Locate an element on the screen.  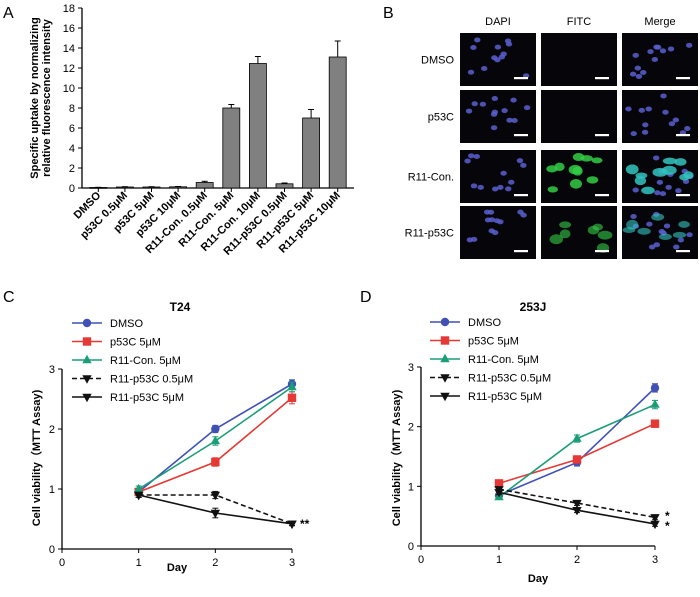
micrograph-column-label: DAPI is located at coordinates (498, 22).